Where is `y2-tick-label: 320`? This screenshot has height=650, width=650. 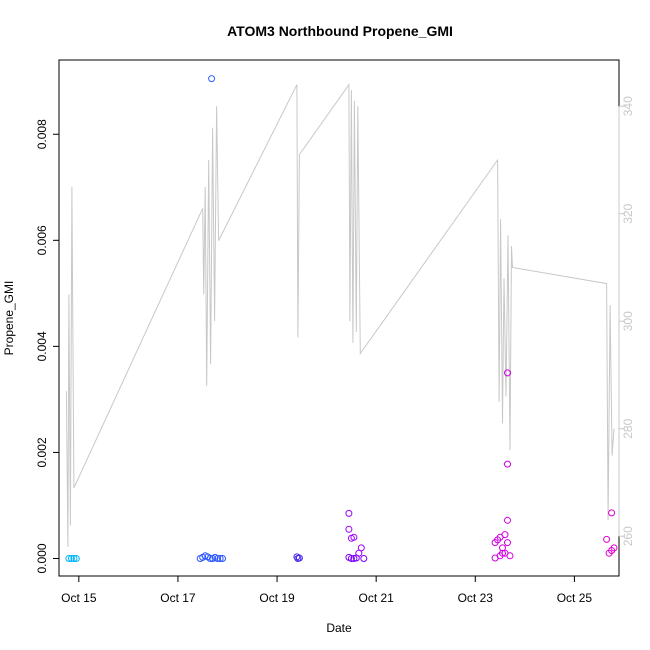
y2-tick-label: 320 is located at coordinates (628, 213).